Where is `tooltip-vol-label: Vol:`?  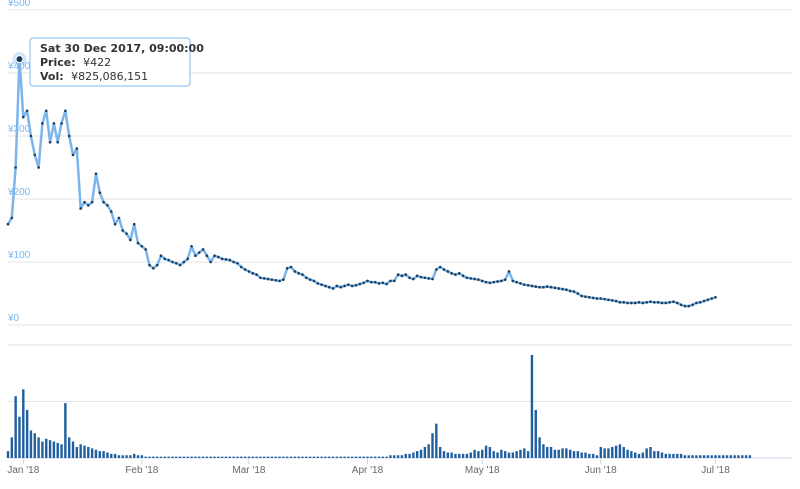 tooltip-vol-label: Vol: is located at coordinates (52, 76).